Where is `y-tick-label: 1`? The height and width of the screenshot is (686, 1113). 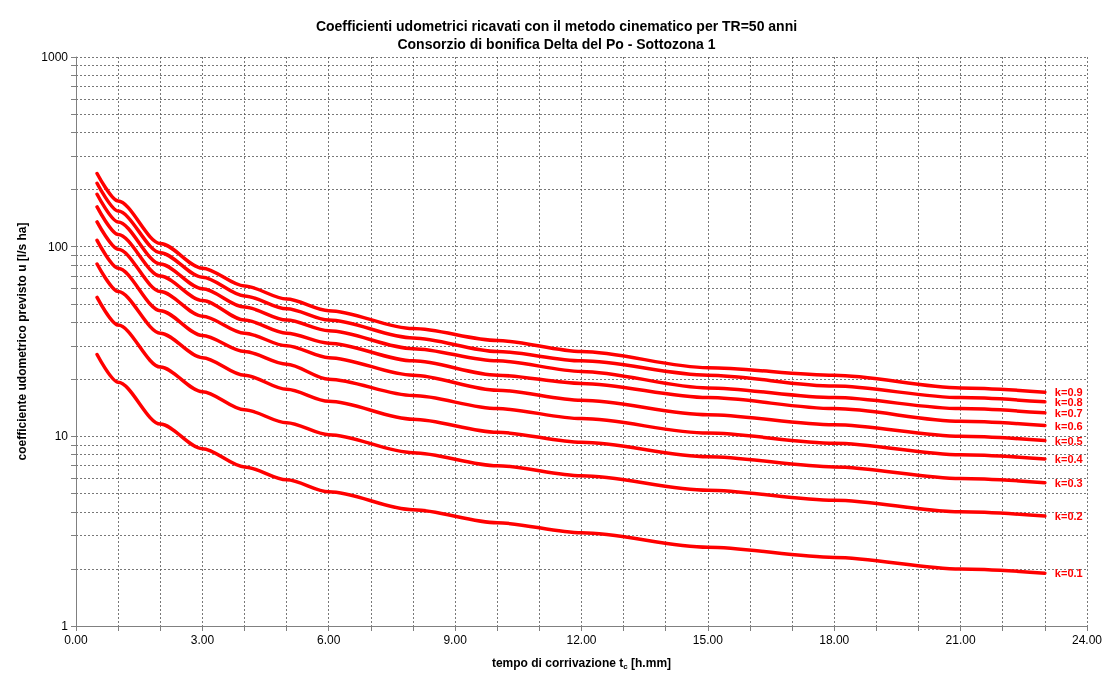
y-tick-label: 1 is located at coordinates (65, 626).